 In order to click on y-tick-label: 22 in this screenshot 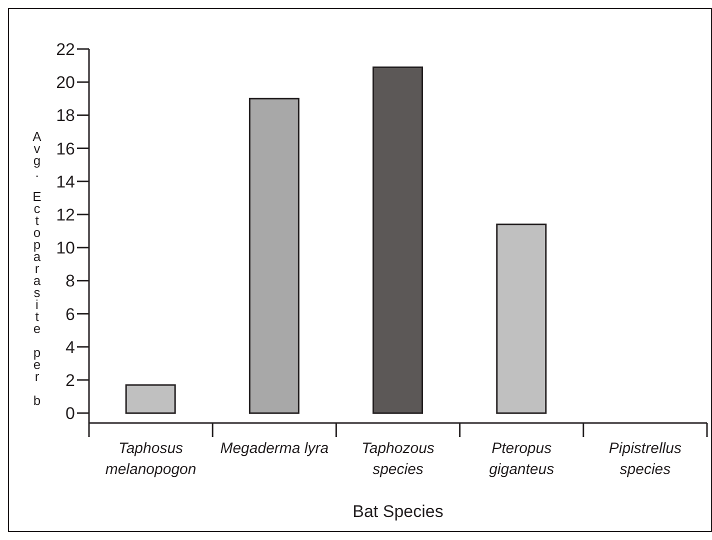, I will do `click(65, 50)`.